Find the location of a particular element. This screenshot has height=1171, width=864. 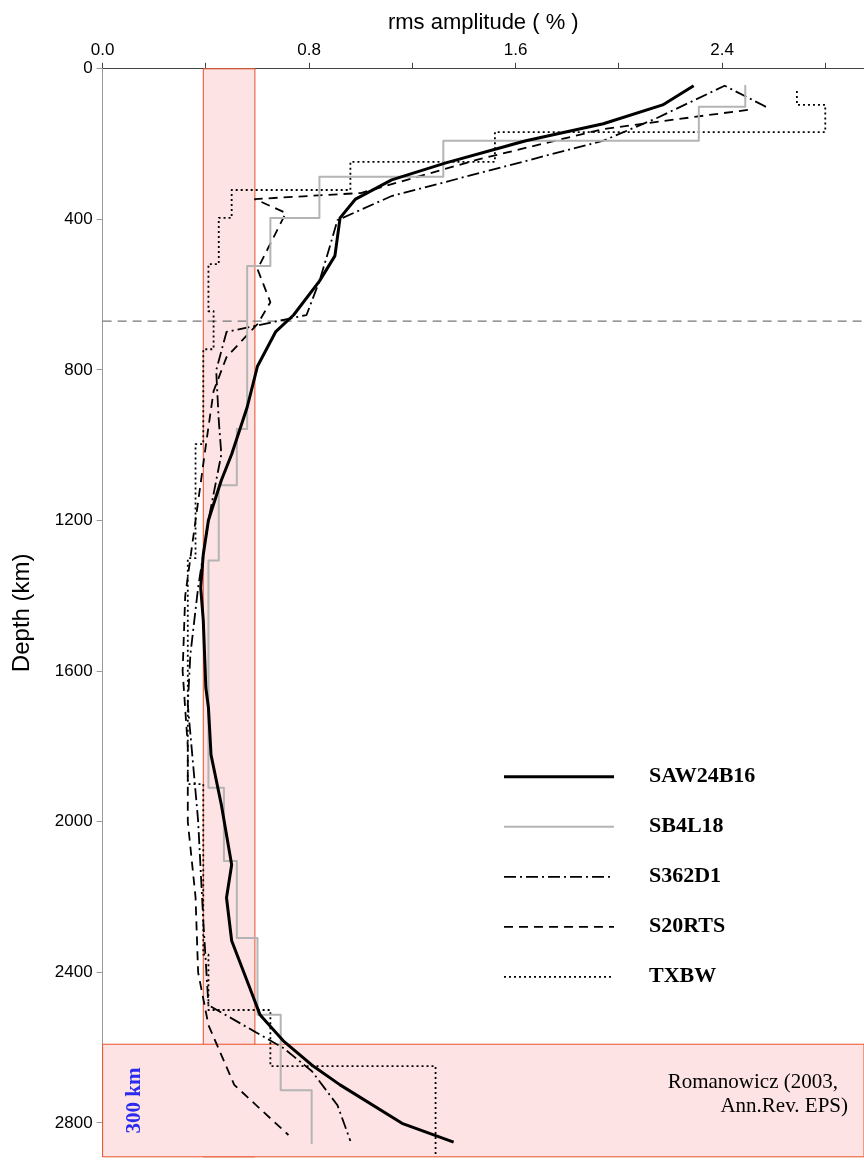

legend-label: SAW24B16 is located at coordinates (702, 775).